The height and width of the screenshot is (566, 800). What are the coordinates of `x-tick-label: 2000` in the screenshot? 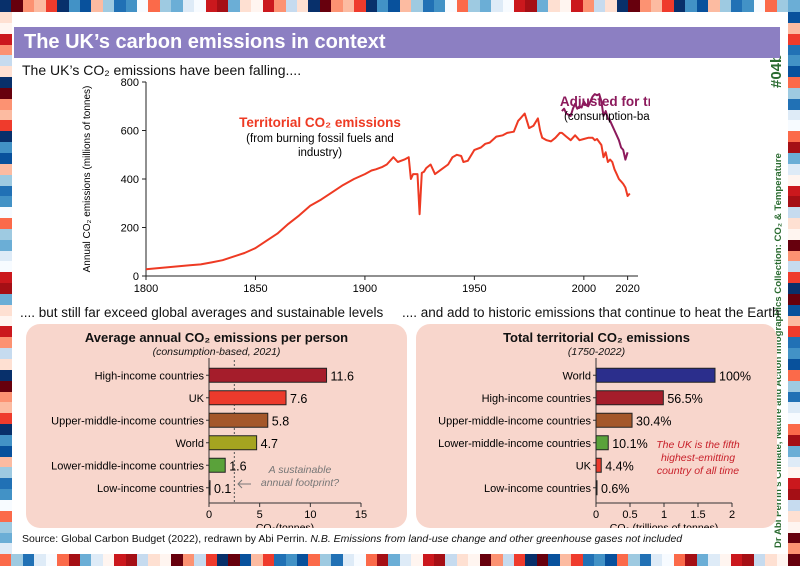 It's located at (584, 289).